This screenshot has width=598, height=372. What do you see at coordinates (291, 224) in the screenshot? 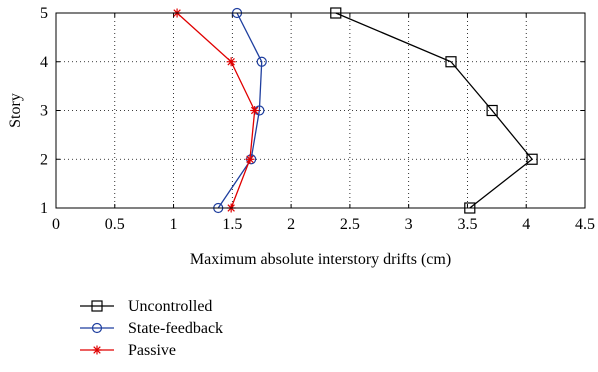
I see `x-tick-label: 2` at bounding box center [291, 224].